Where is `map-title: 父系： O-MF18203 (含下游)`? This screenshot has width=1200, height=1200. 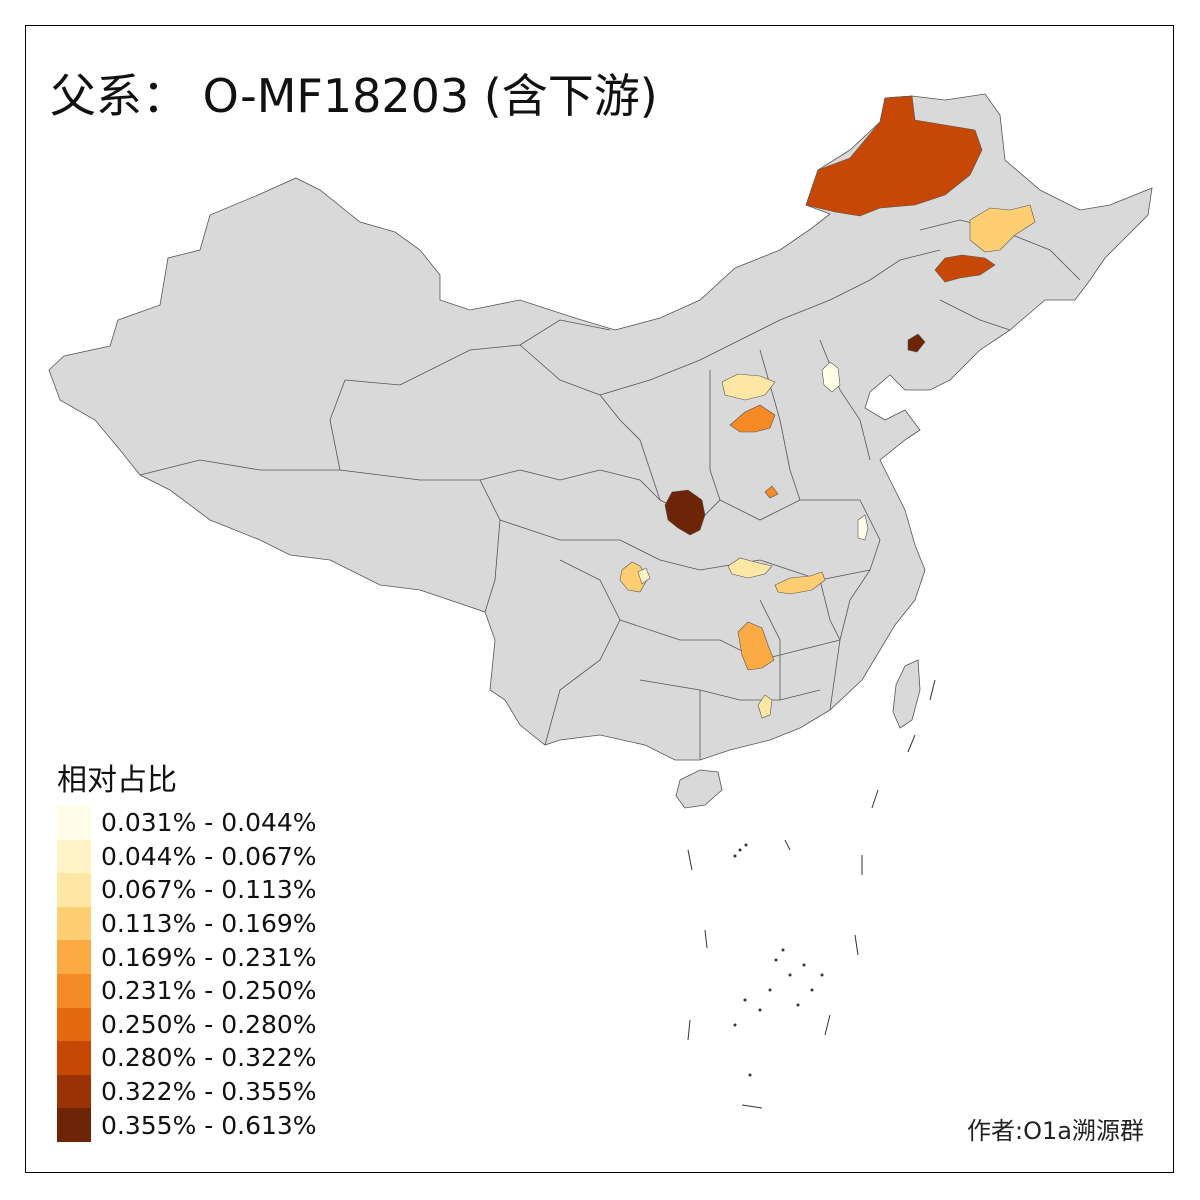
map-title: 父系： O-MF18203 (含下游) is located at coordinates (354, 96).